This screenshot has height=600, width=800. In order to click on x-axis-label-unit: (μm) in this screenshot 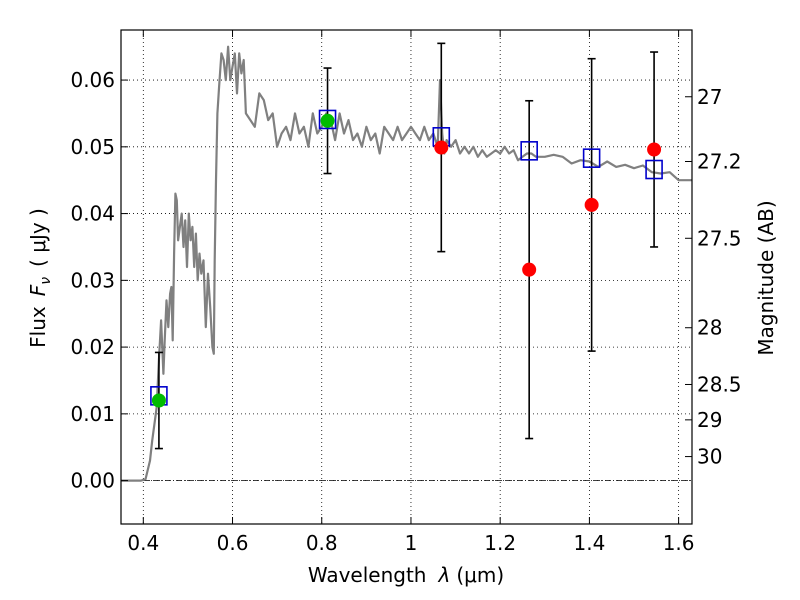, I will do `click(480, 575)`.